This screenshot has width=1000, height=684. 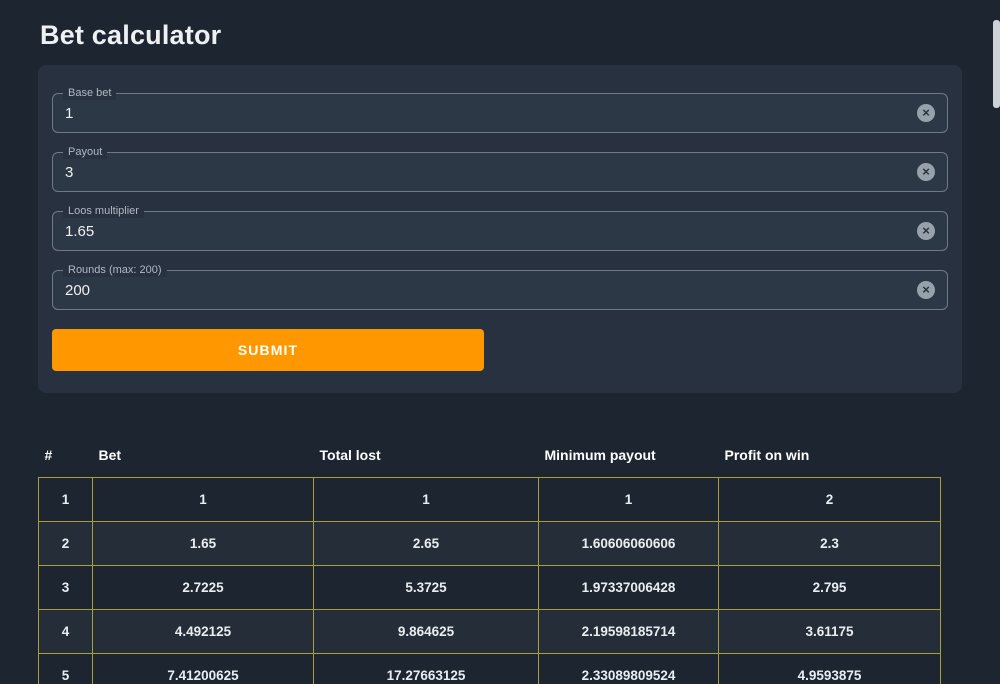 I want to click on submit-button: SUBMIT, so click(x=268, y=350).